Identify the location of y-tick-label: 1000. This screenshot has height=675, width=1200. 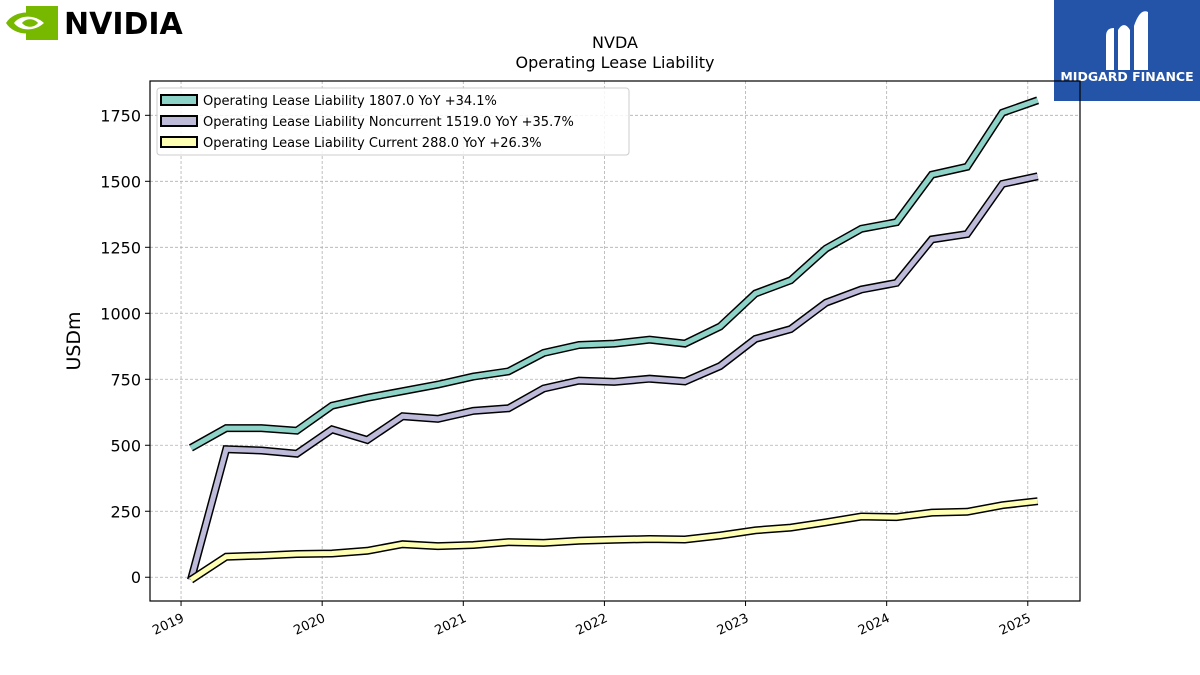
(120, 313).